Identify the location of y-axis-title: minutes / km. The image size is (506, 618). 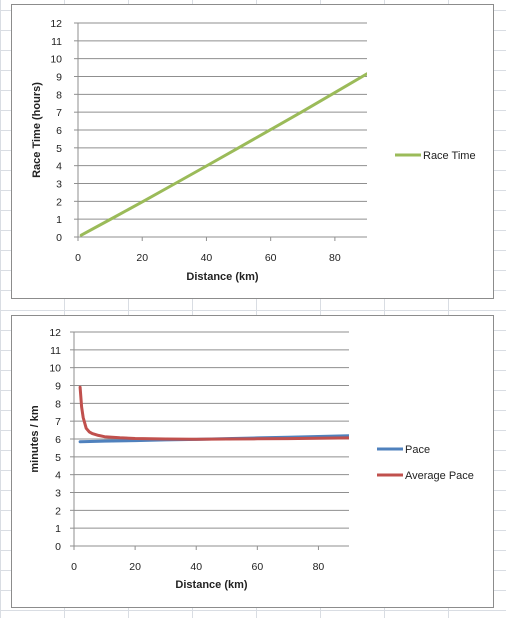
(35, 438).